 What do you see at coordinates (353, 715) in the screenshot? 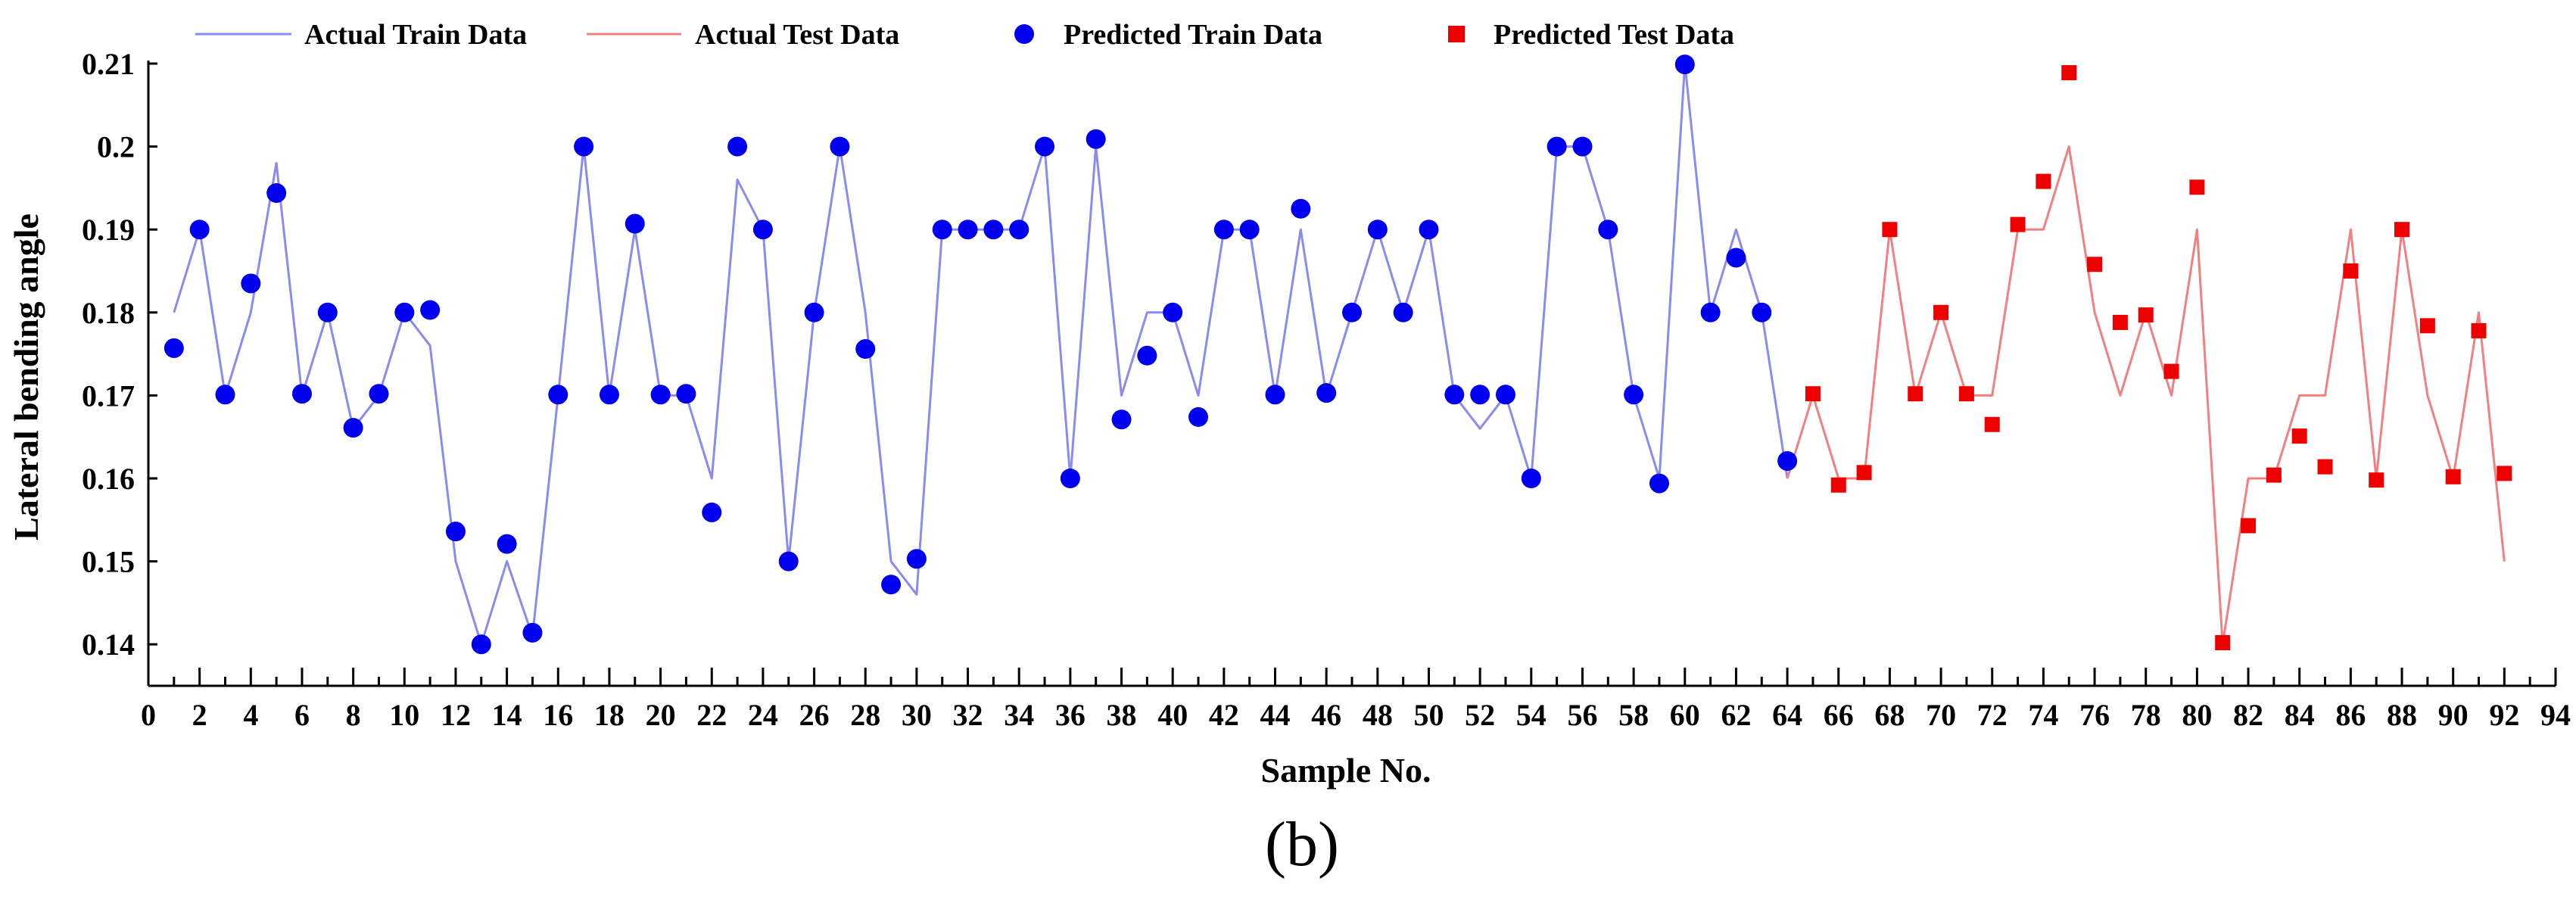
I see `x-tick-label: 8` at bounding box center [353, 715].